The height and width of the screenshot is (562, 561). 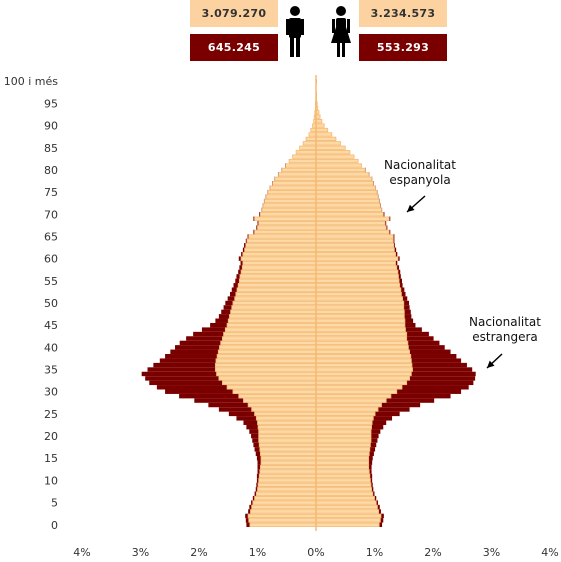 I want to click on men-spanish-total: 3.079.270, so click(x=234, y=13).